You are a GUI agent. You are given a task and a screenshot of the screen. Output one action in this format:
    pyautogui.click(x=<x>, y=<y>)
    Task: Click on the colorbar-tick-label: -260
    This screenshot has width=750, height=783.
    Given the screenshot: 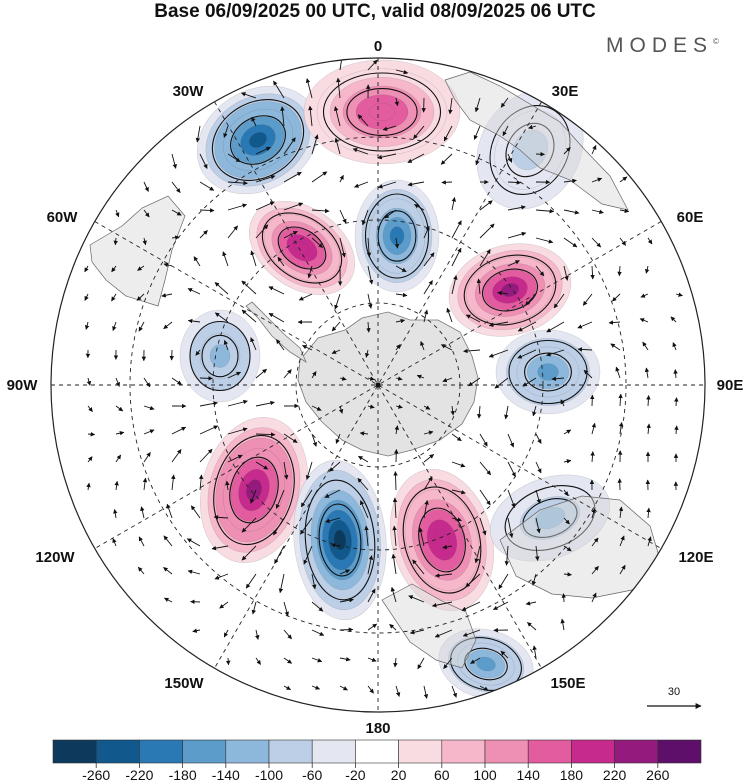 What is the action you would take?
    pyautogui.click(x=96, y=775)
    